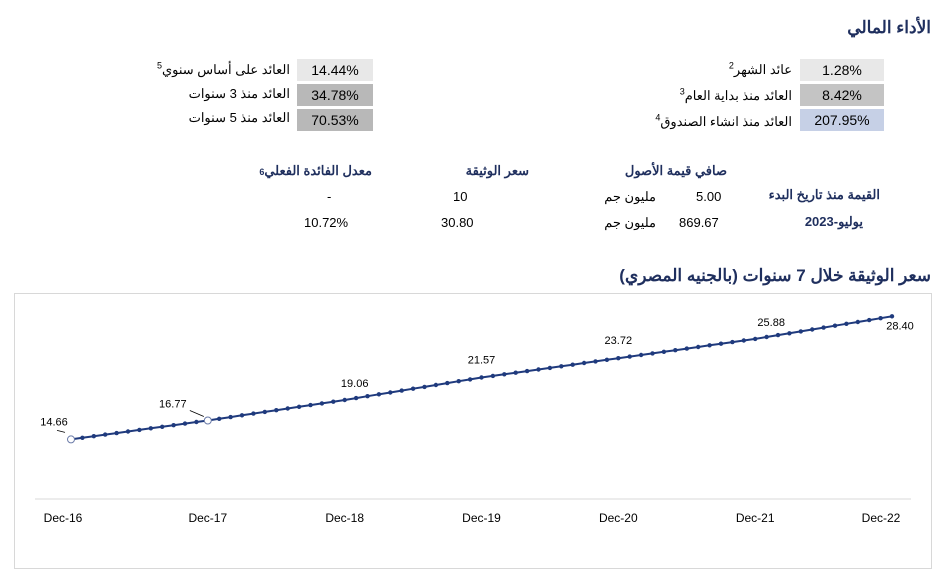 This screenshot has width=945, height=573. I want to click on x-tick-label: Dec-17, so click(207, 518).